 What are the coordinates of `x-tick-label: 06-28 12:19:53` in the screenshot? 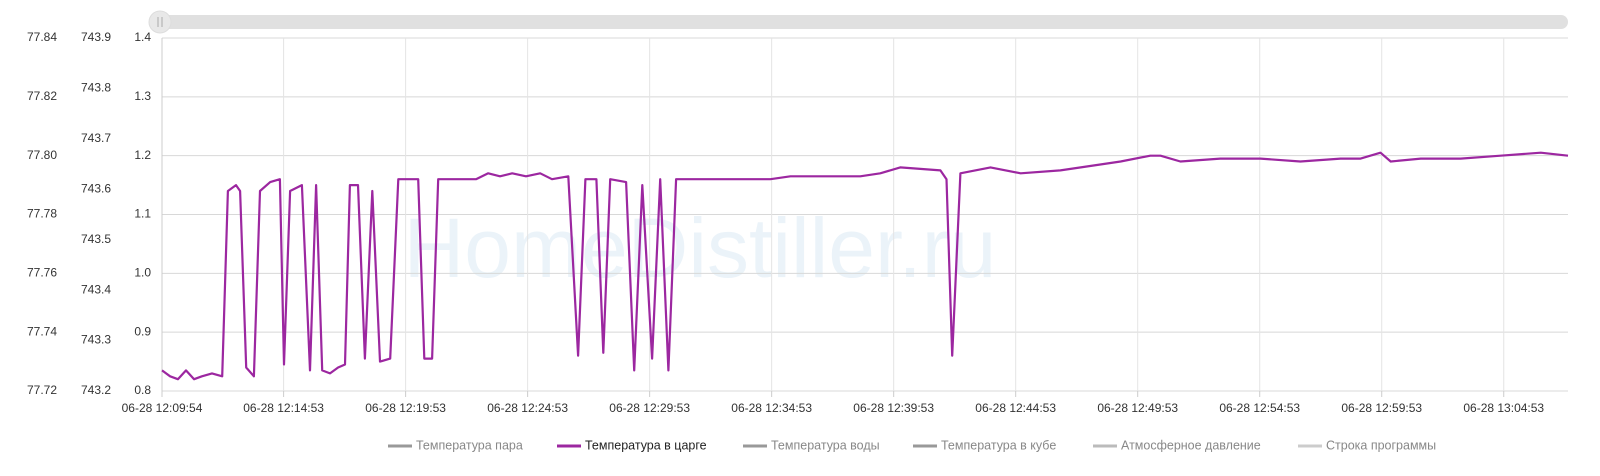 It's located at (405, 408).